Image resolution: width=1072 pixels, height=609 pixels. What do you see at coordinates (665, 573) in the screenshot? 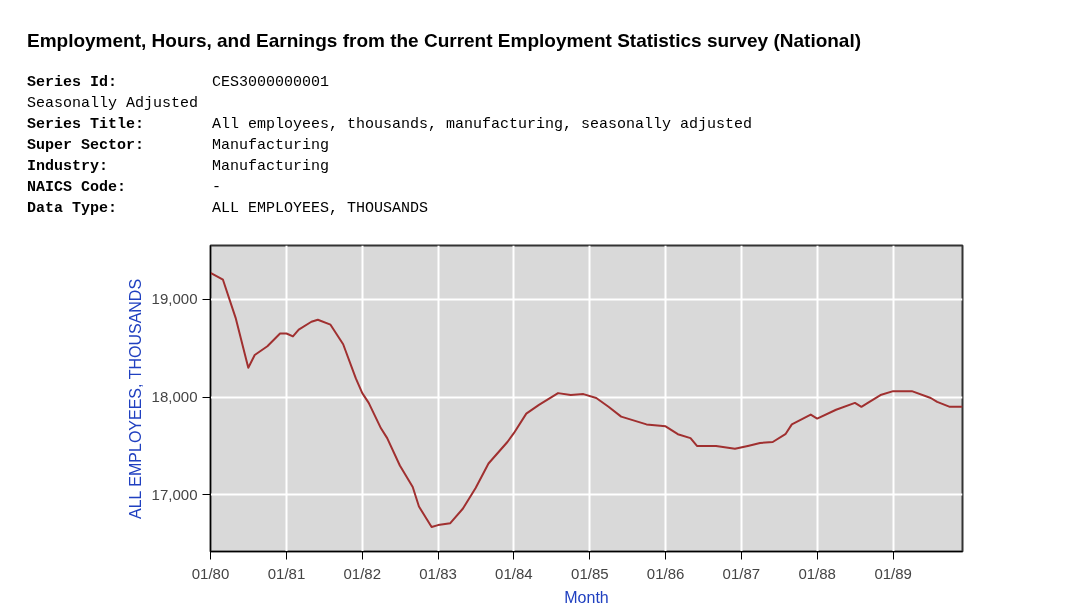
I see `x-tick-label: 01/86` at bounding box center [665, 573].